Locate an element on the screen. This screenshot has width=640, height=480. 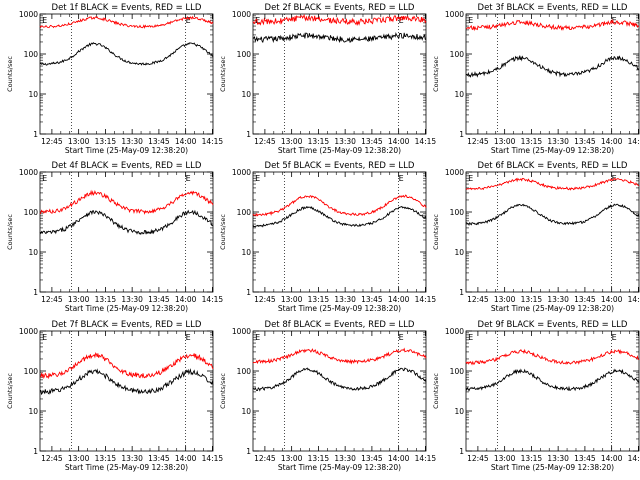
panel-title: Det 1f BLACK = Events, RED = LLD is located at coordinates (127, 8).